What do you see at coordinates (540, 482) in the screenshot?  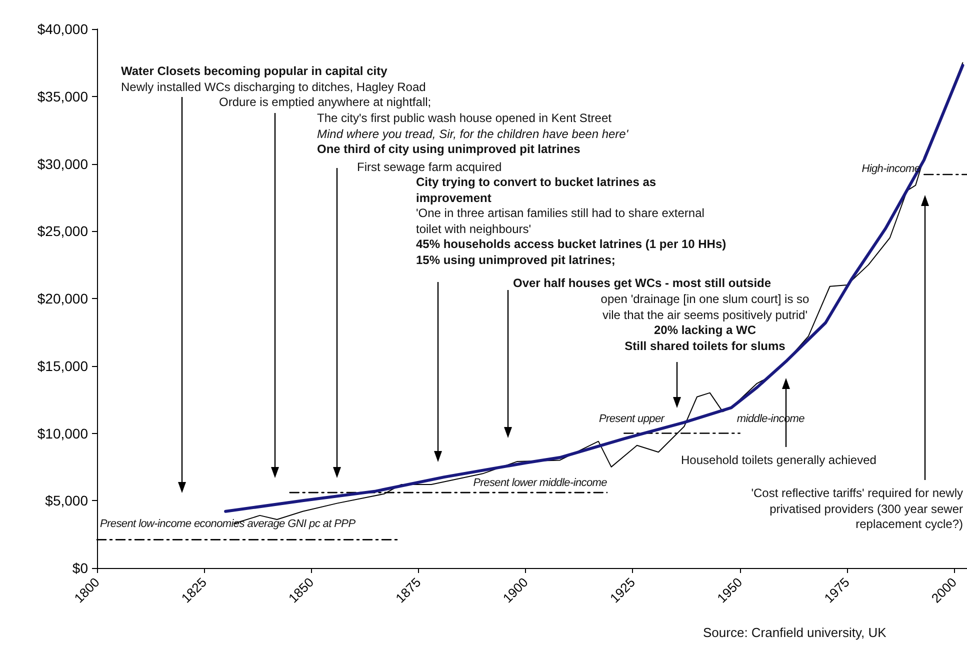 I see `series-label: Present lower middle-income` at bounding box center [540, 482].